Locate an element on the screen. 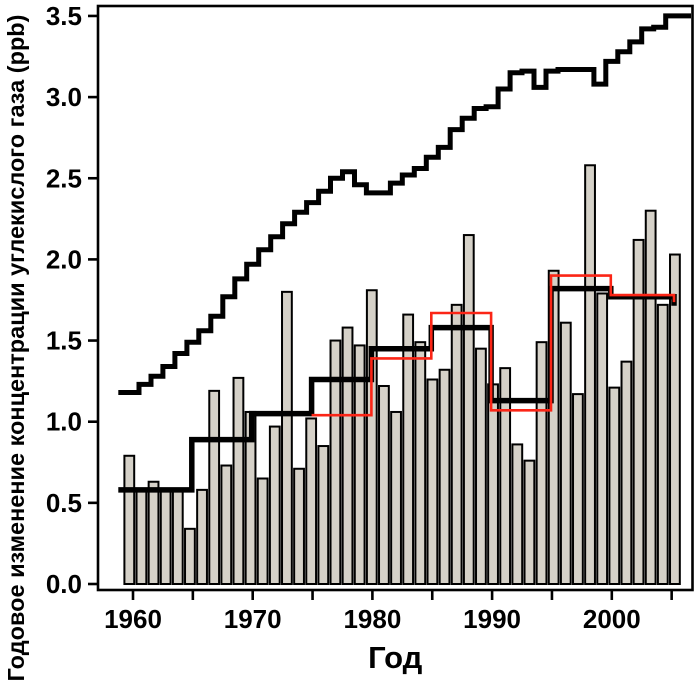  bar-1990 is located at coordinates (493, 484).